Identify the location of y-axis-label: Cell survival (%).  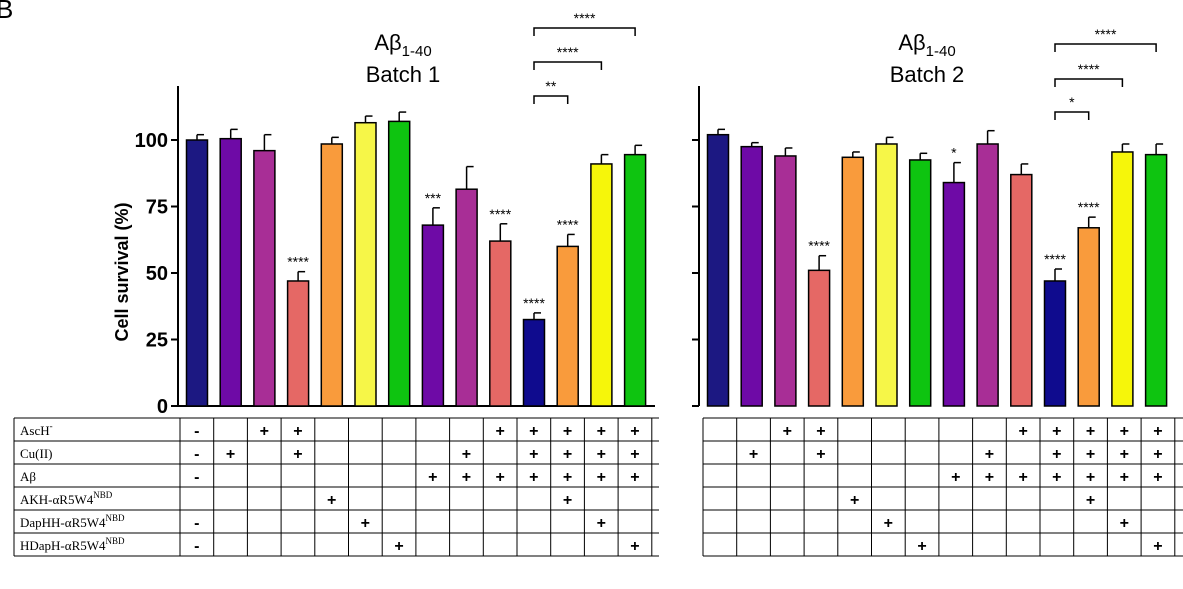
(122, 271).